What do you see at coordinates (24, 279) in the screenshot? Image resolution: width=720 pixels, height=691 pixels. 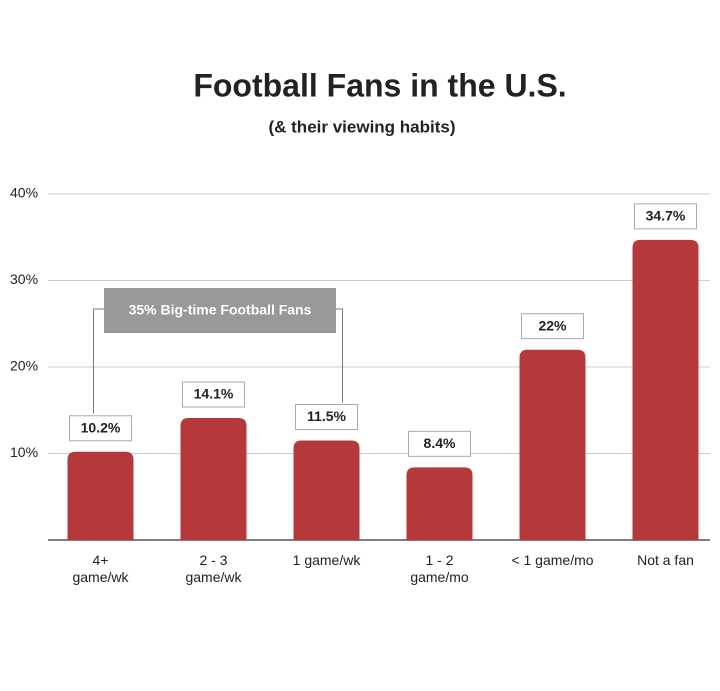 I see `y-tick-label: 30%` at bounding box center [24, 279].